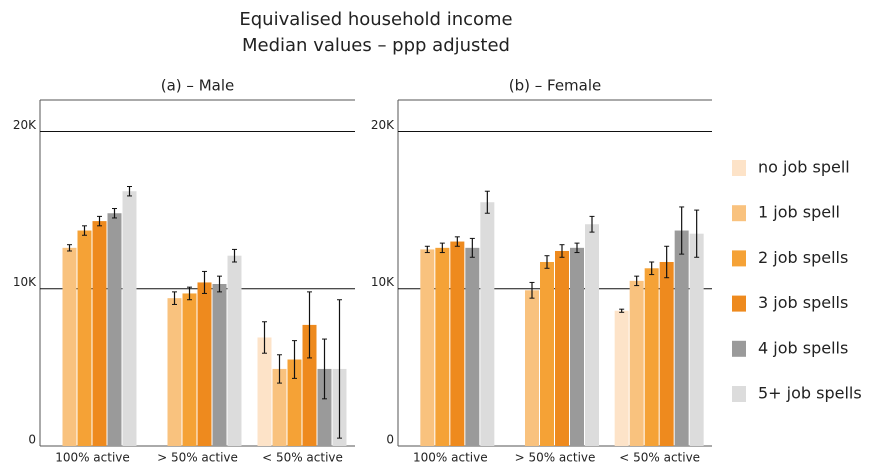 The image size is (880, 466). Describe the element at coordinates (799, 212) in the screenshot. I see `legend-label: 1 job spell` at that location.